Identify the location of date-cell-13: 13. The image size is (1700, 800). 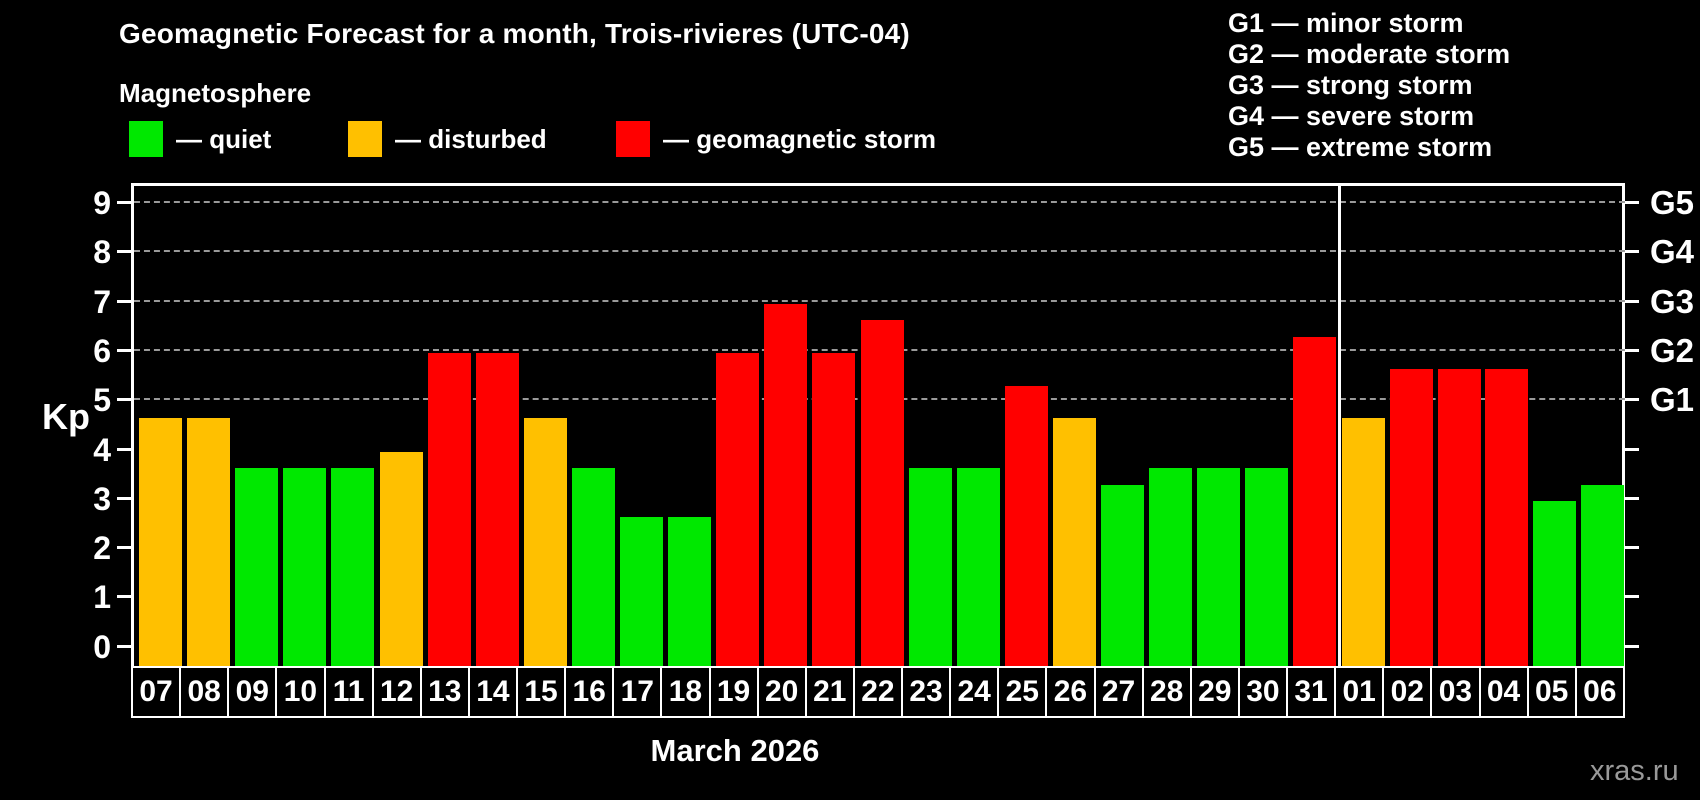
(444, 692).